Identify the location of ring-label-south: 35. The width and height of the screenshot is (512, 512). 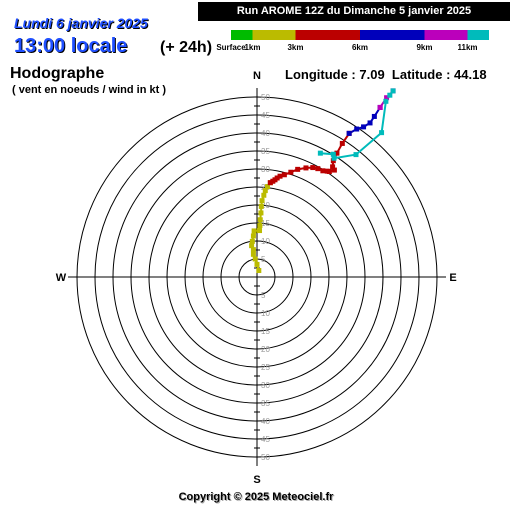
(265, 403).